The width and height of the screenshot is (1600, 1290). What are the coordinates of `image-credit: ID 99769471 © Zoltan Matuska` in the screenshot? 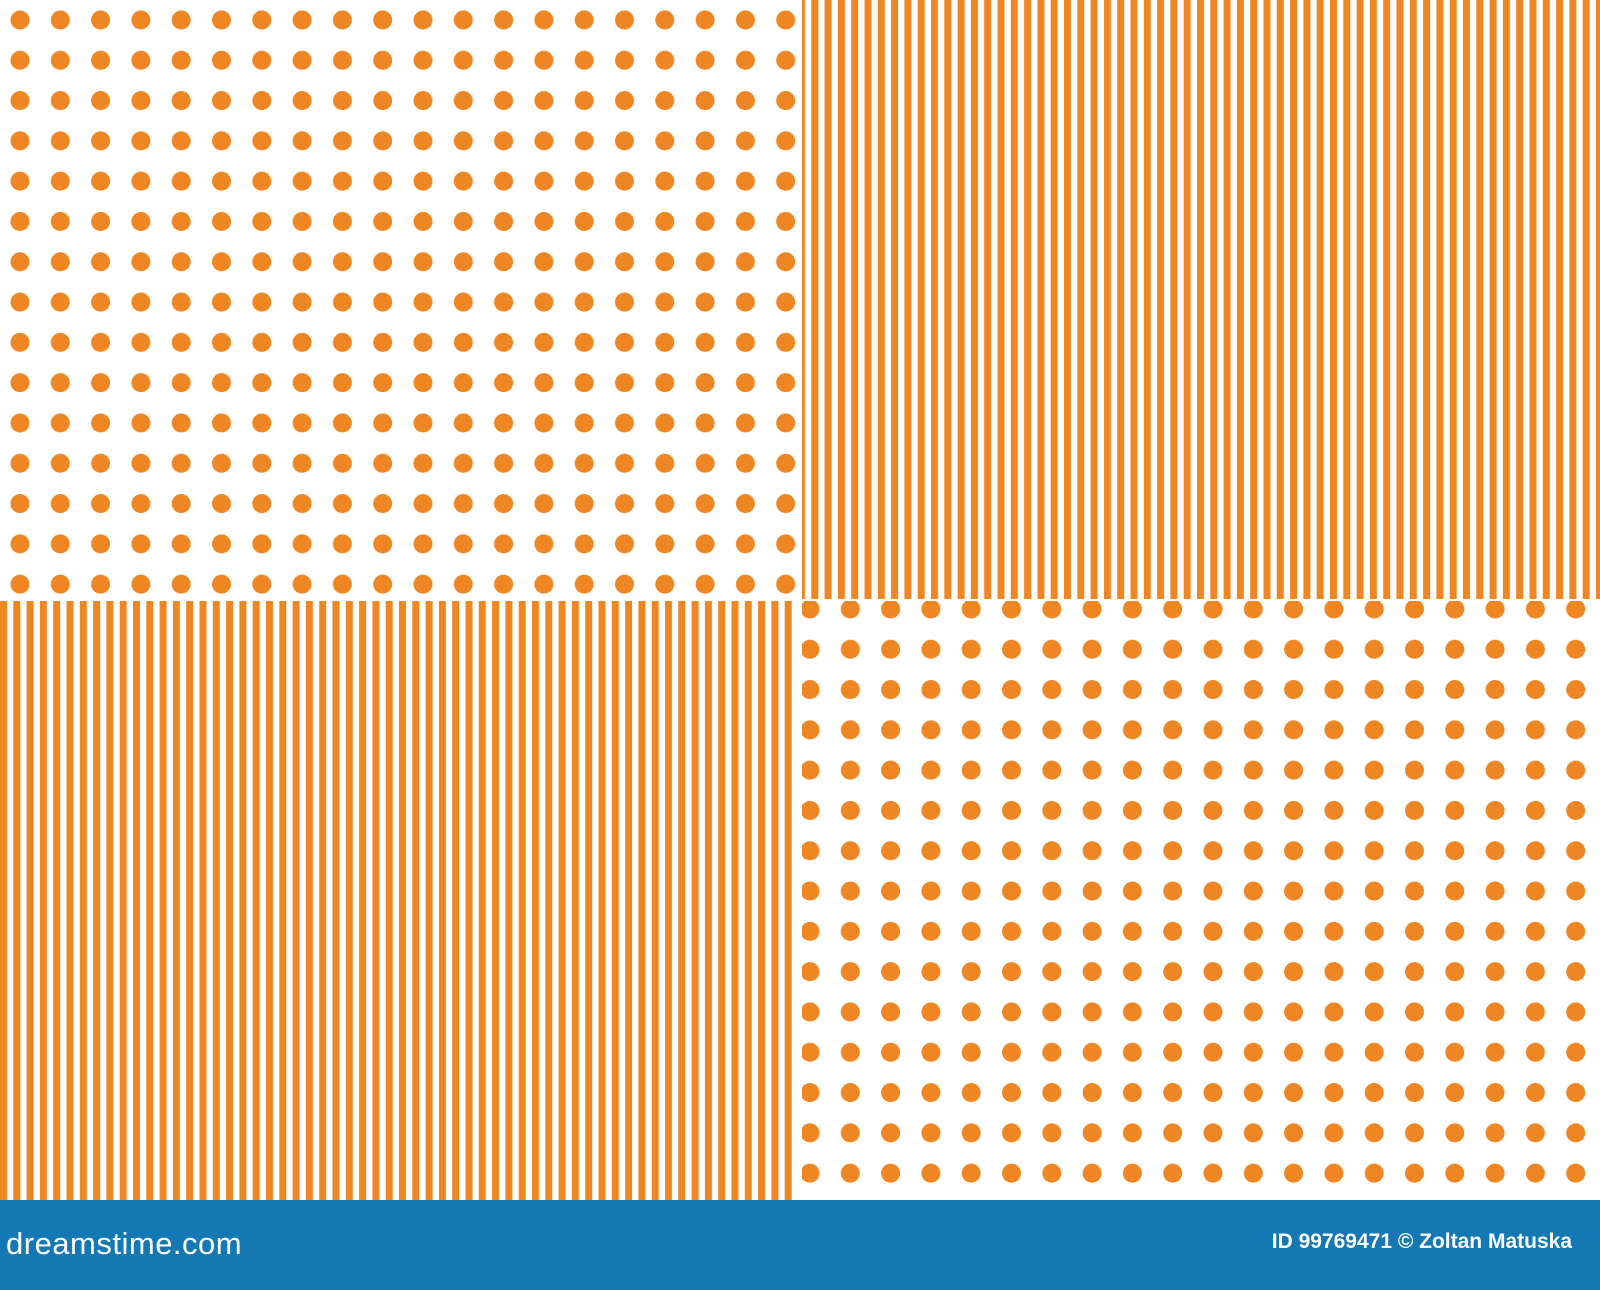 It's located at (1421, 1241).